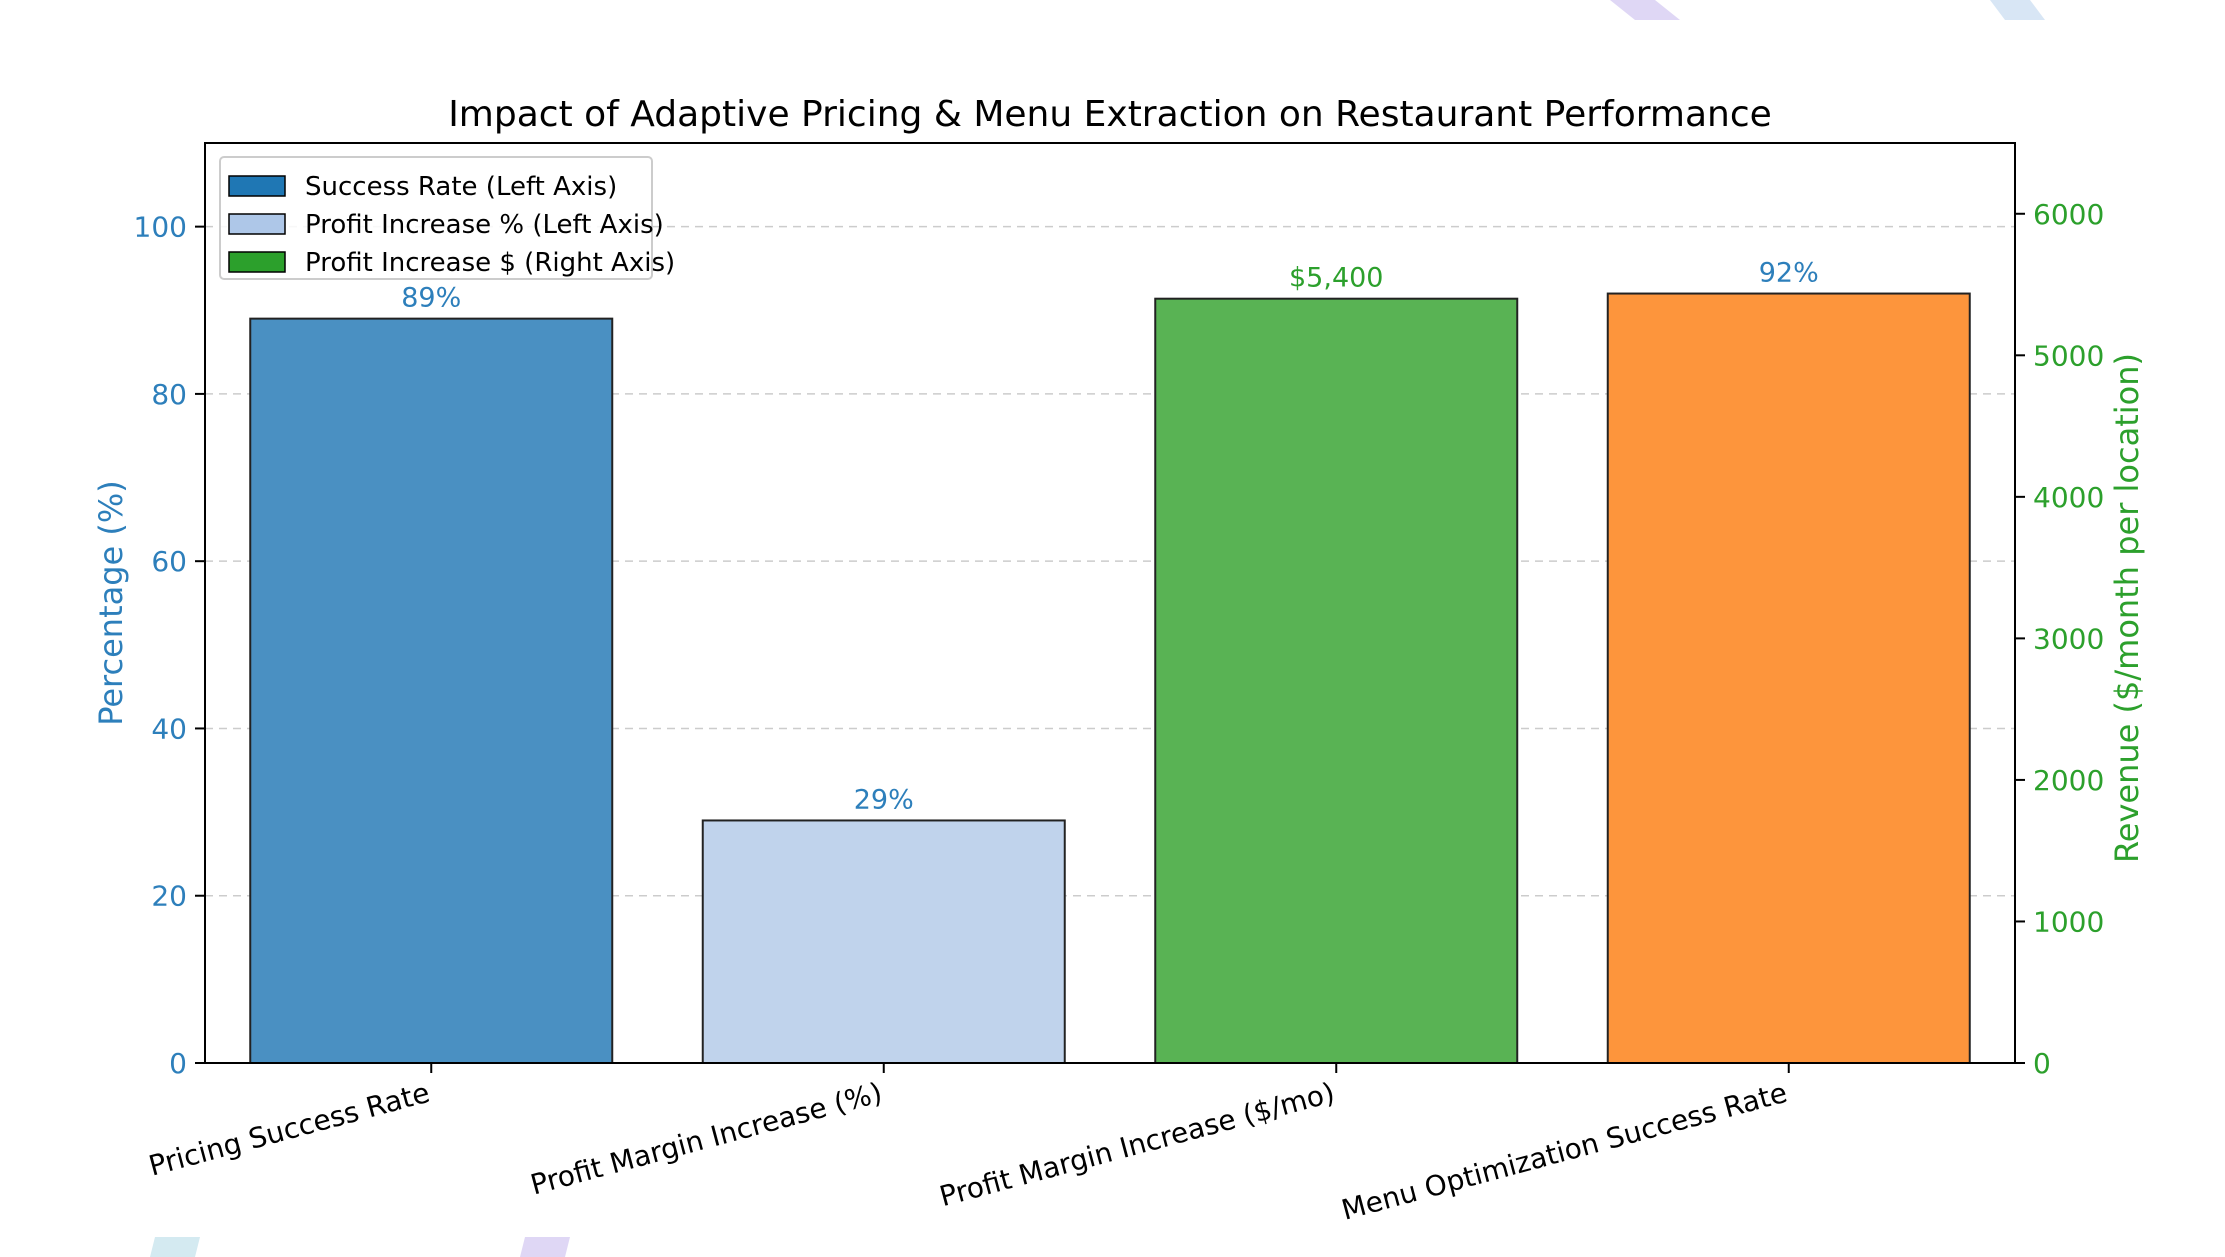 This screenshot has width=2225, height=1257. Describe the element at coordinates (461, 187) in the screenshot. I see `legend-label: Success Rate (Left Axis)` at that location.